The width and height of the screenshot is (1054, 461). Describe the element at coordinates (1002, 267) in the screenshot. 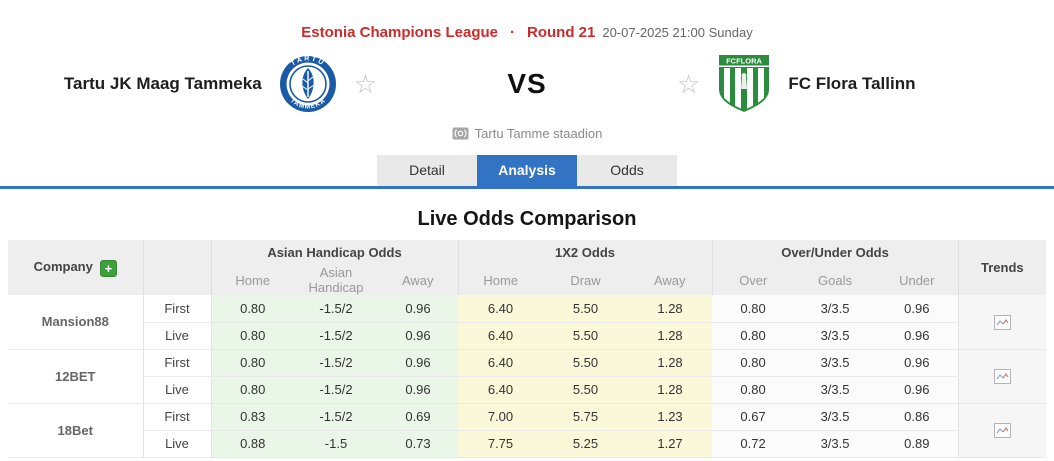

I see `trends-header: Trends` at that location.